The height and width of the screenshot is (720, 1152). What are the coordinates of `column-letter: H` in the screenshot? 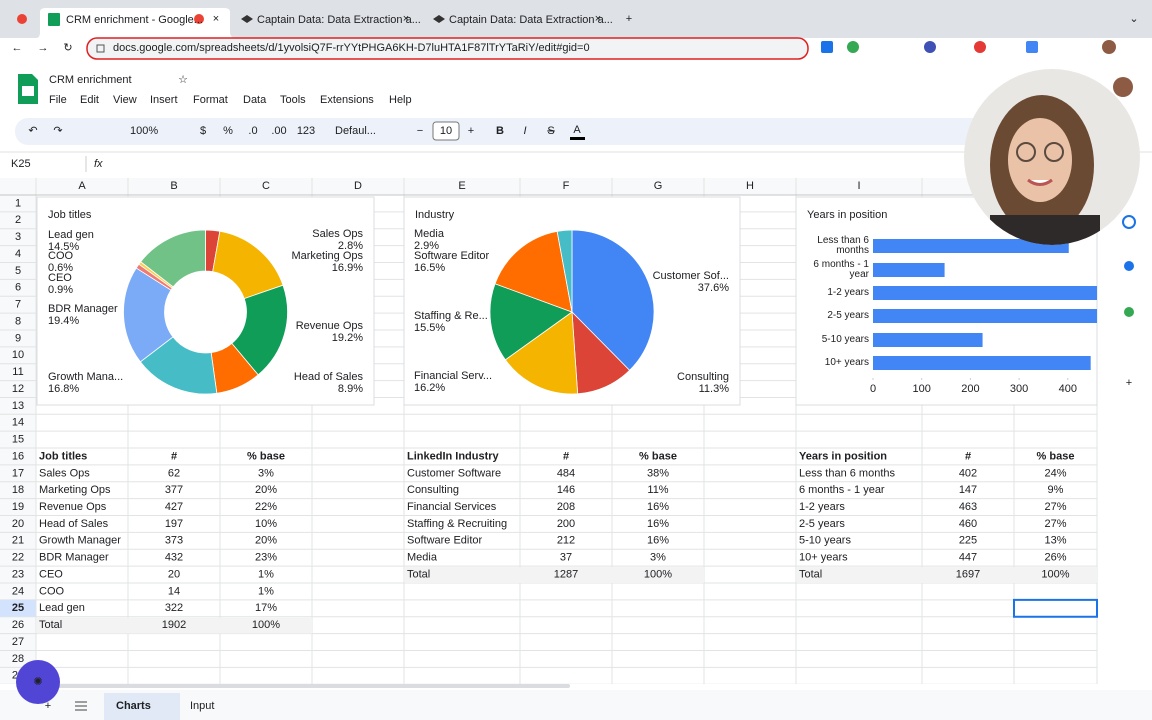 It's located at (750, 186).